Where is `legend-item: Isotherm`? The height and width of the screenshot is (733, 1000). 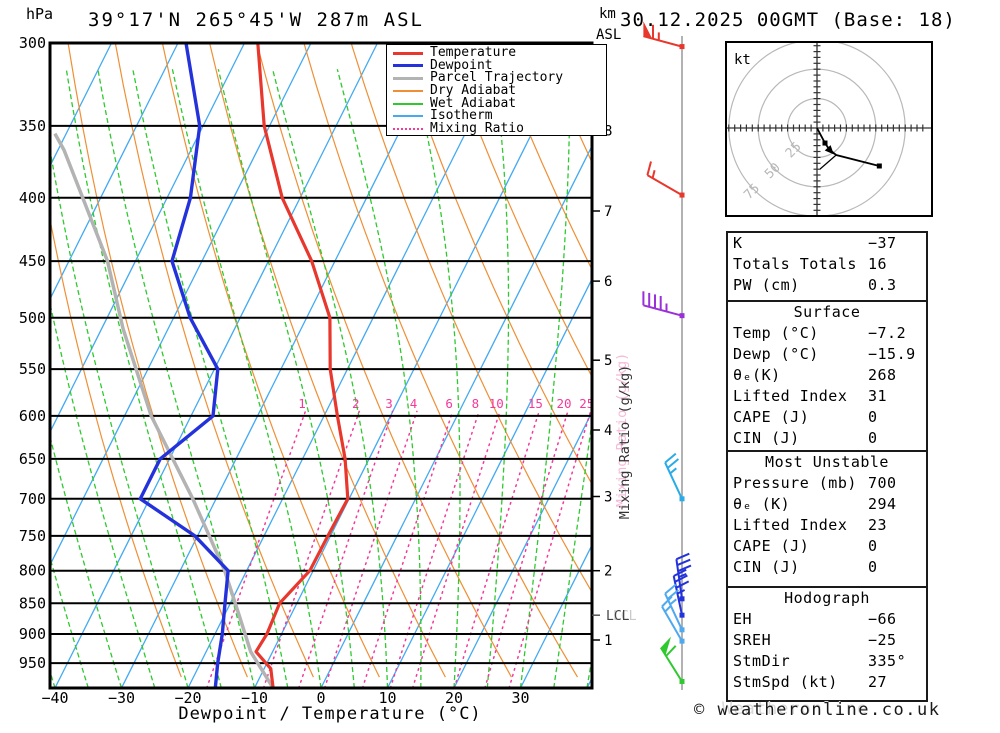 legend-item: Isotherm is located at coordinates (498, 116).